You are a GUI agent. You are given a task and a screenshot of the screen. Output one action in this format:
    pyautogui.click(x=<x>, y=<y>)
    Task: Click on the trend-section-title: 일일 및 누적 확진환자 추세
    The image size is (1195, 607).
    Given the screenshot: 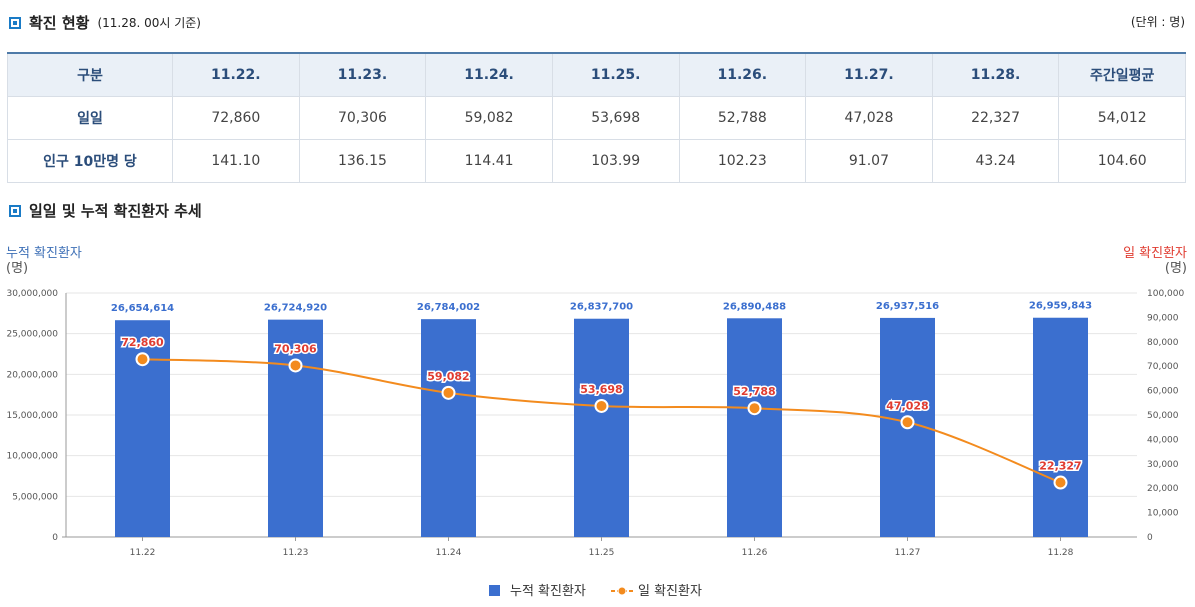 What is the action you would take?
    pyautogui.click(x=115, y=211)
    